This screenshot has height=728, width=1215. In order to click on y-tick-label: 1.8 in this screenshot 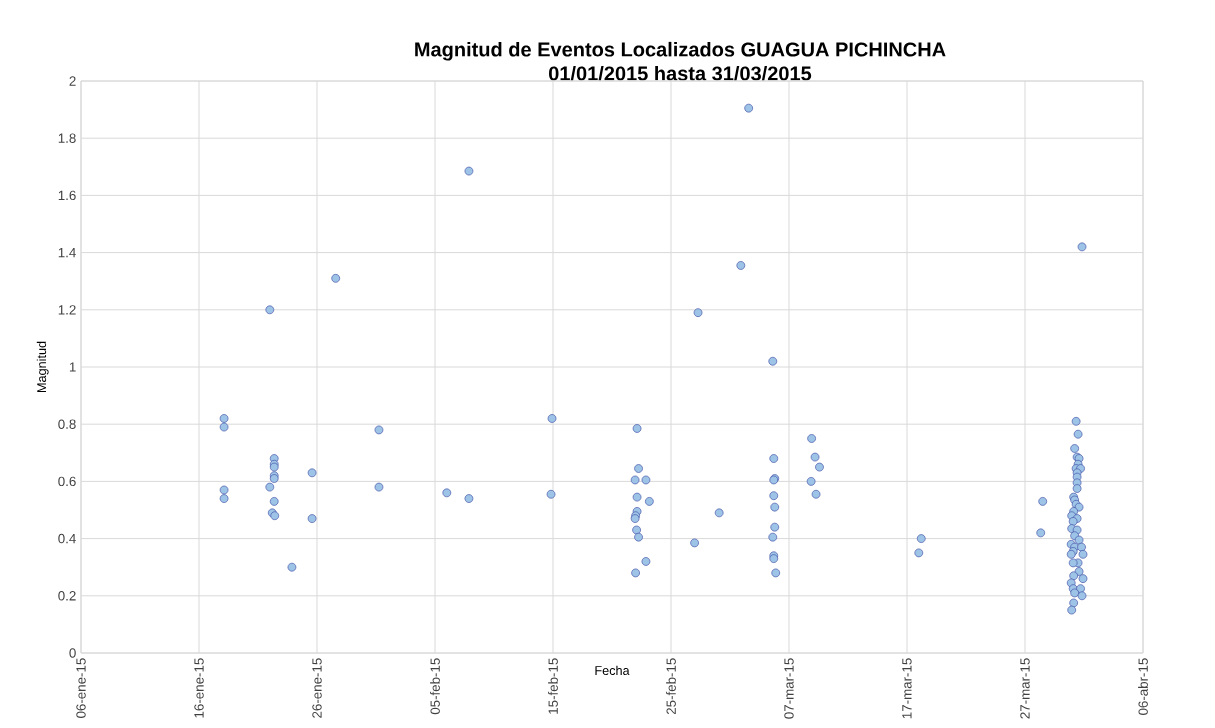, I will do `click(67, 138)`.